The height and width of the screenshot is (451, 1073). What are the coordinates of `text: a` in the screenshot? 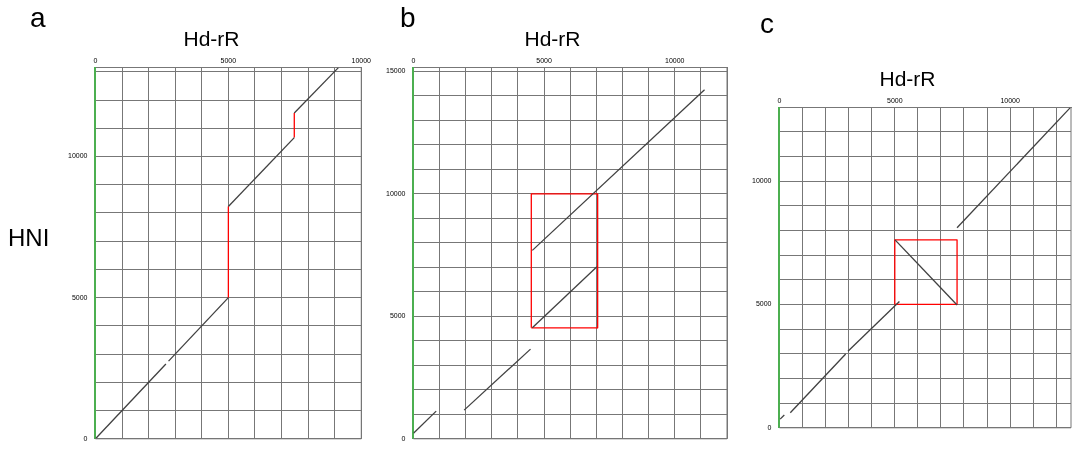 It's located at (38, 18).